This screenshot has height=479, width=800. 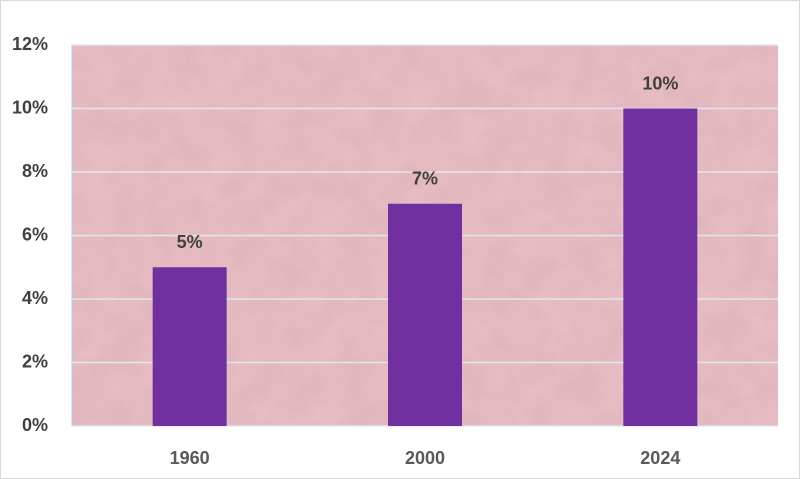 I want to click on y-tick-label: 12%, so click(x=30, y=44).